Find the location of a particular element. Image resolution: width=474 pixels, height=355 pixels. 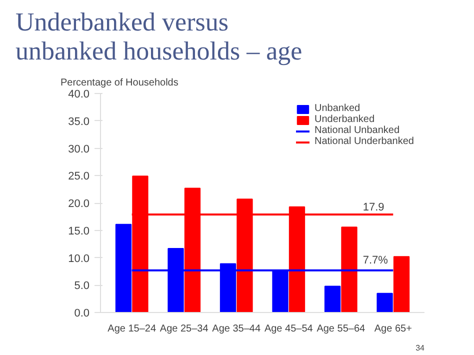

y-tick-label: 35.0 is located at coordinates (79, 122).